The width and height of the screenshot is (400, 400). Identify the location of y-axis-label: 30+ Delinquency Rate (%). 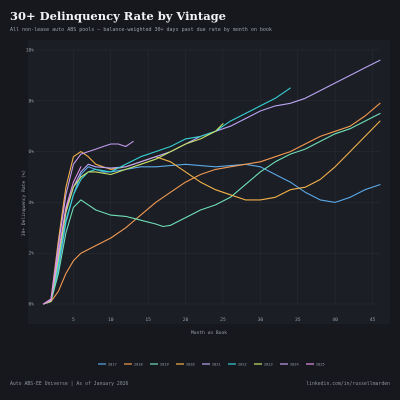
(24, 203).